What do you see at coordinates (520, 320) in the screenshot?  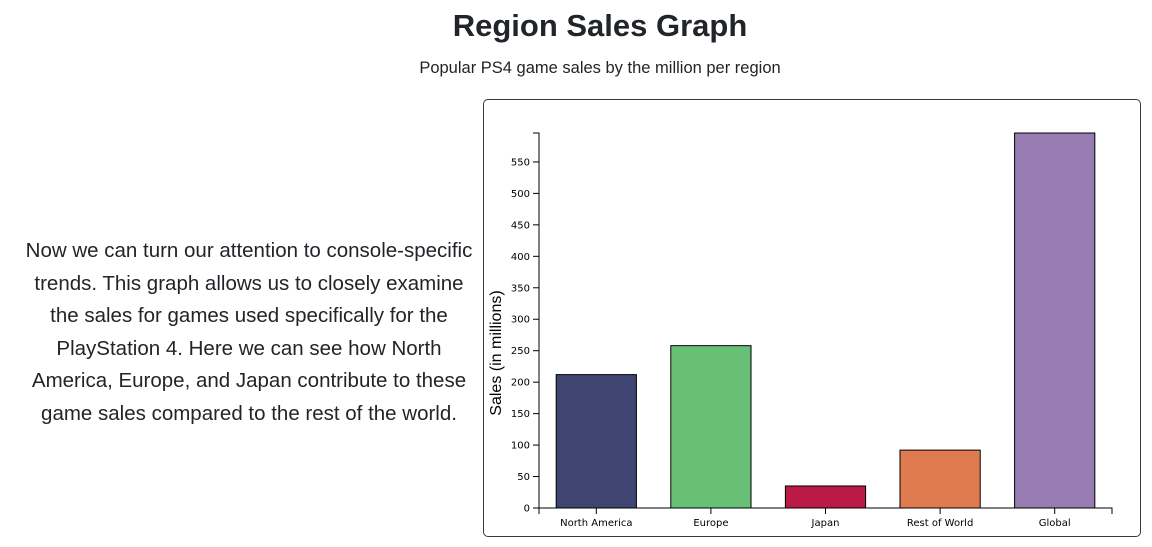 I see `y-tick-label: 300` at bounding box center [520, 320].